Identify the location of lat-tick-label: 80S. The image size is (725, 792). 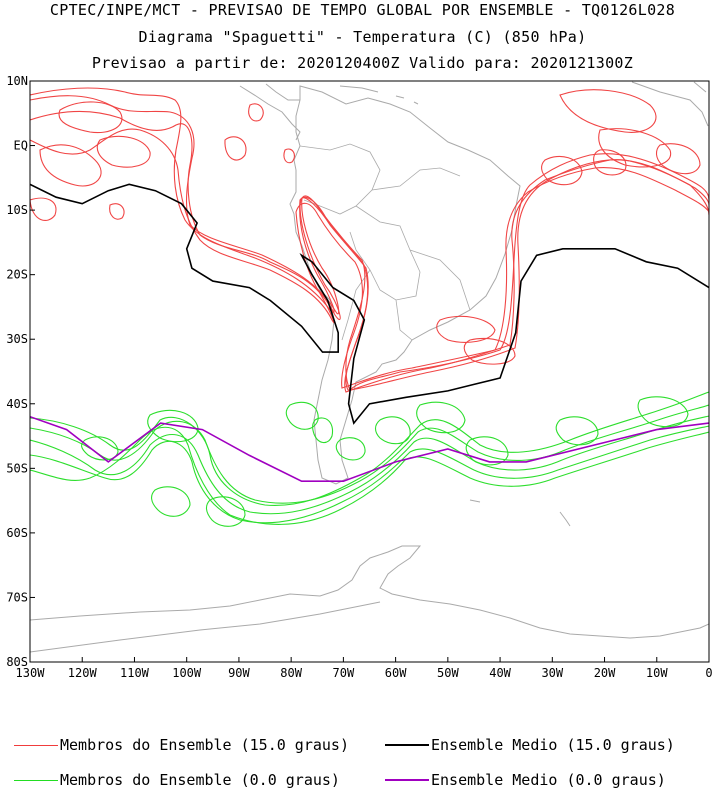
(17, 662).